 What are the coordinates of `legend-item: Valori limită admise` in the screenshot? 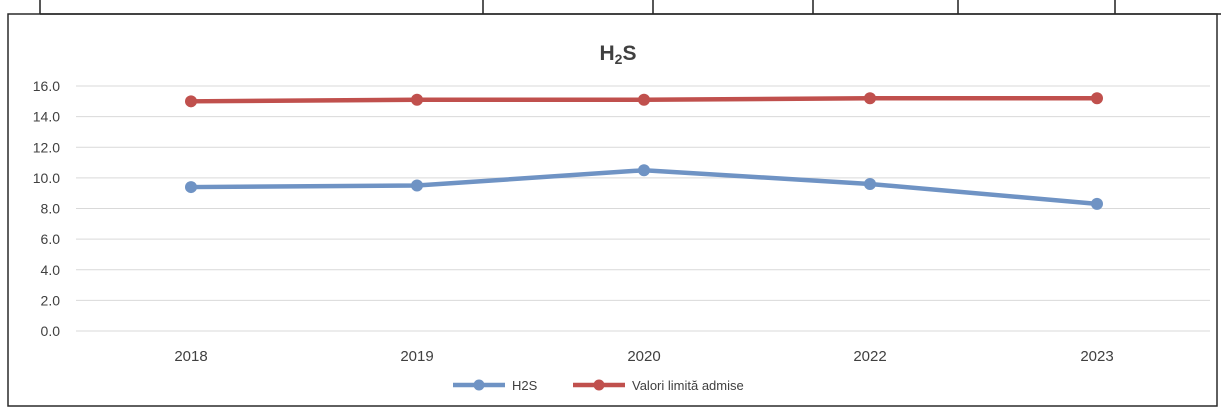 It's located at (658, 385).